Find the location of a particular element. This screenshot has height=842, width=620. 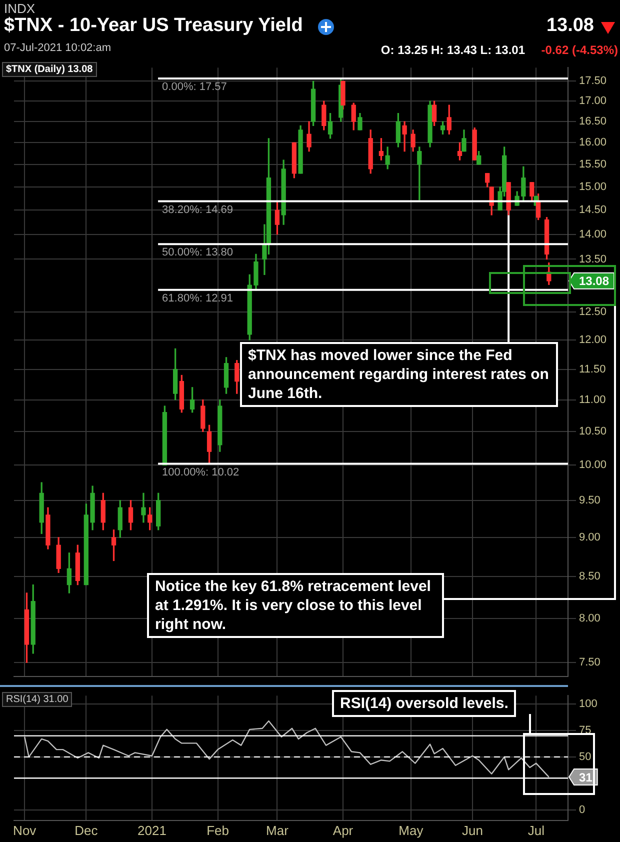

y-tick-label: 11.50 is located at coordinates (592, 369).